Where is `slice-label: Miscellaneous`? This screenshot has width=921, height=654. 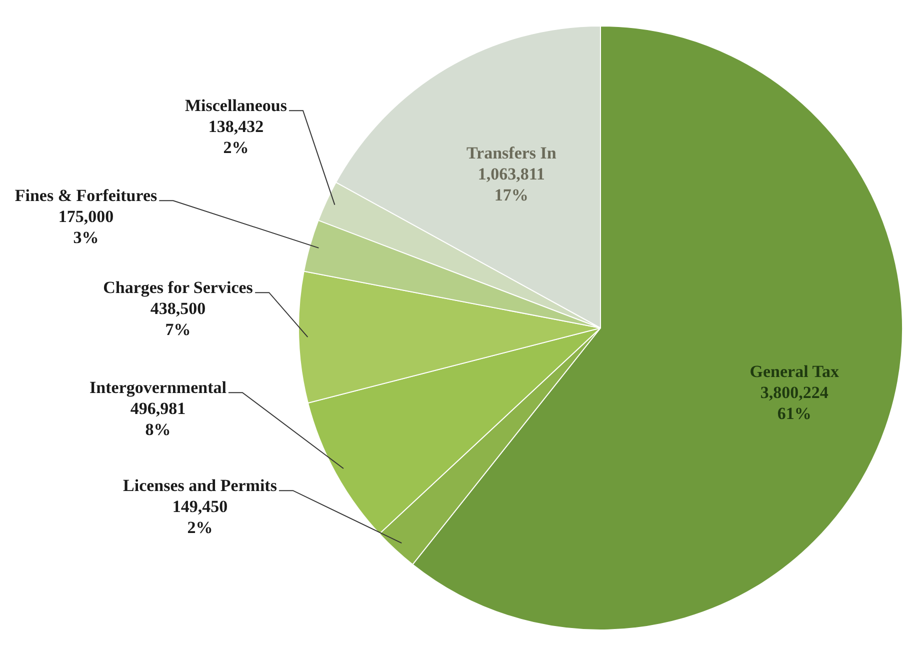 slice-label: Miscellaneous is located at coordinates (236, 105).